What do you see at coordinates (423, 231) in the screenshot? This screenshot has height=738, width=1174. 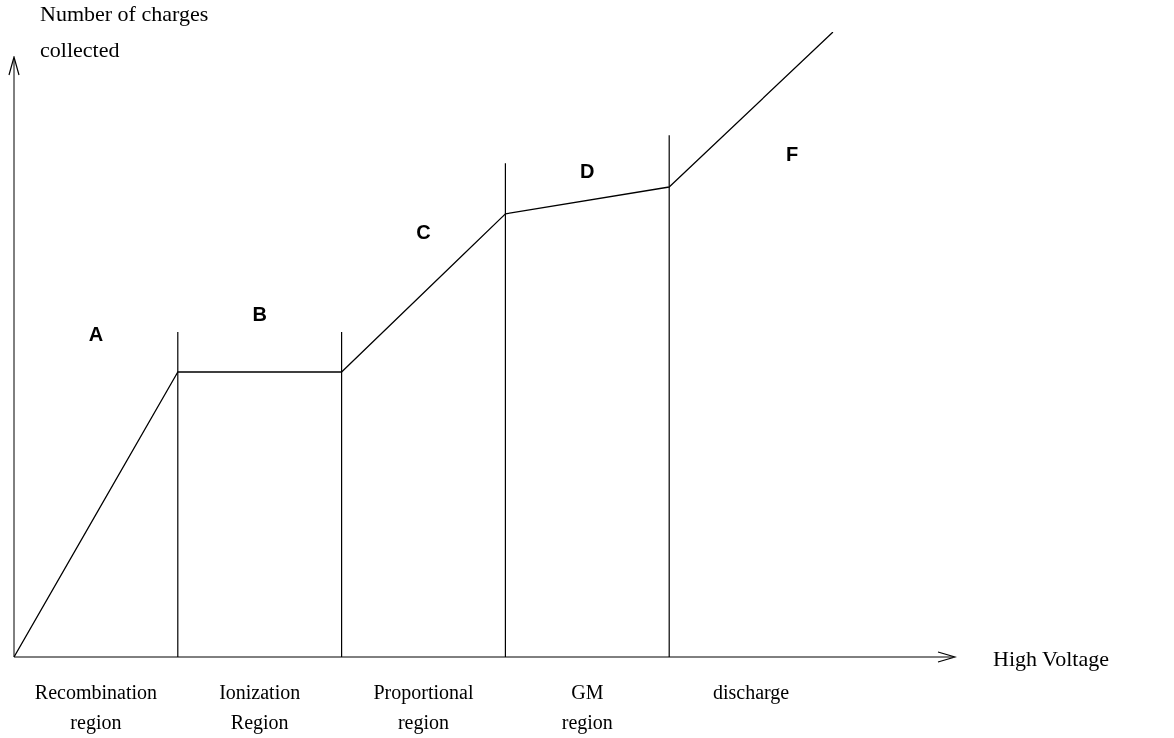 I see `annotation: C` at bounding box center [423, 231].